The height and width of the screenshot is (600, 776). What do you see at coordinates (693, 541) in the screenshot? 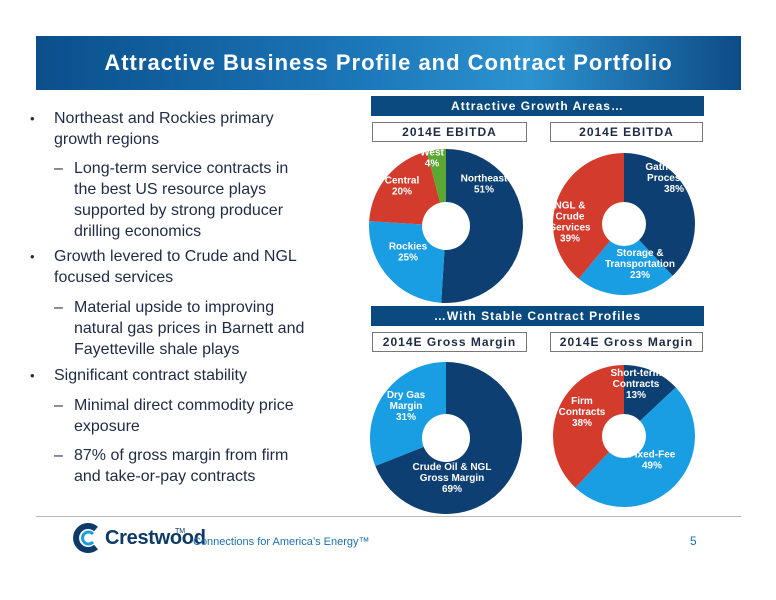
I see `page-number: 5` at bounding box center [693, 541].